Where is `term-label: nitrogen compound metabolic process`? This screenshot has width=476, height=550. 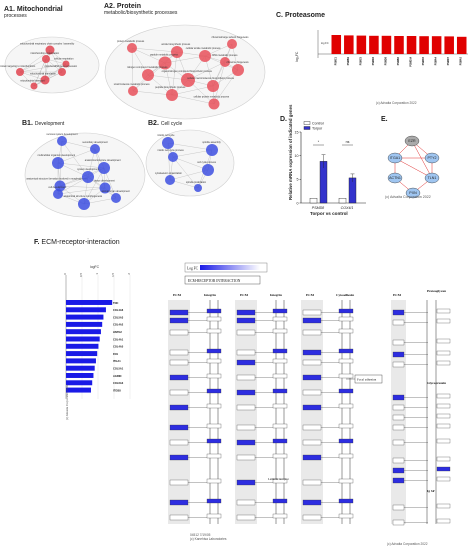 term-label: nitrogen compound metabolic process is located at coordinates (147, 67).